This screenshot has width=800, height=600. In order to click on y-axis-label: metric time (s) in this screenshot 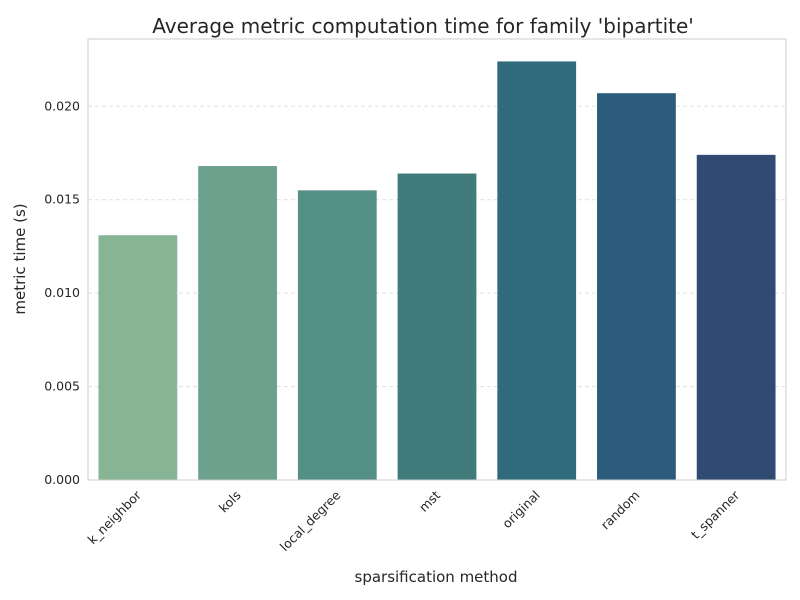, I will do `click(20, 258)`.